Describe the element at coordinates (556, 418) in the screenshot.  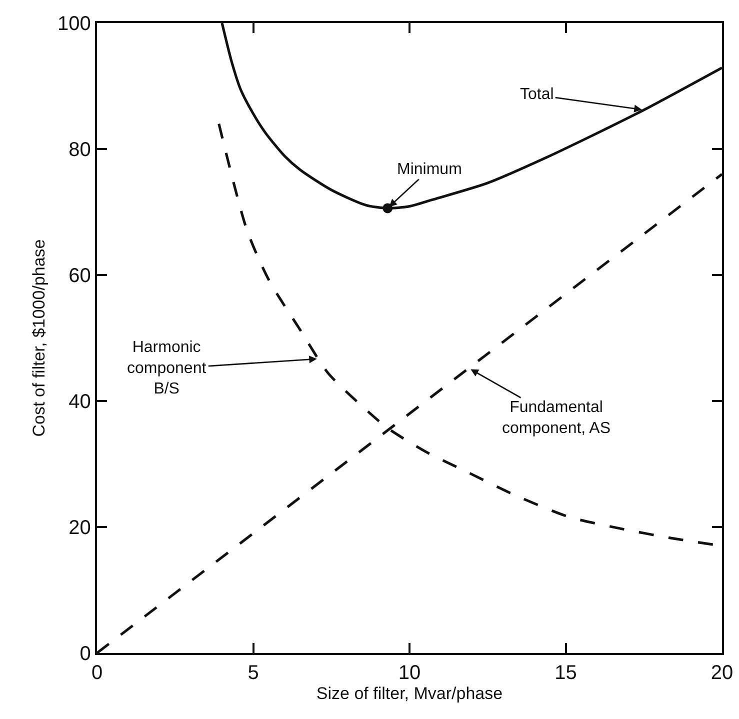
I see `annotation: Fundamental component, AS` at that location.